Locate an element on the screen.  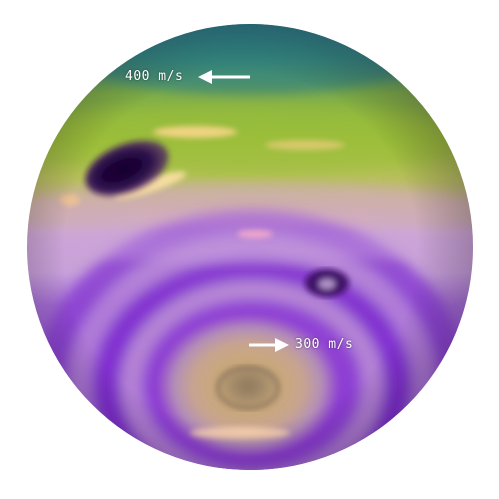
arrow-right-icon is located at coordinates (269, 345).